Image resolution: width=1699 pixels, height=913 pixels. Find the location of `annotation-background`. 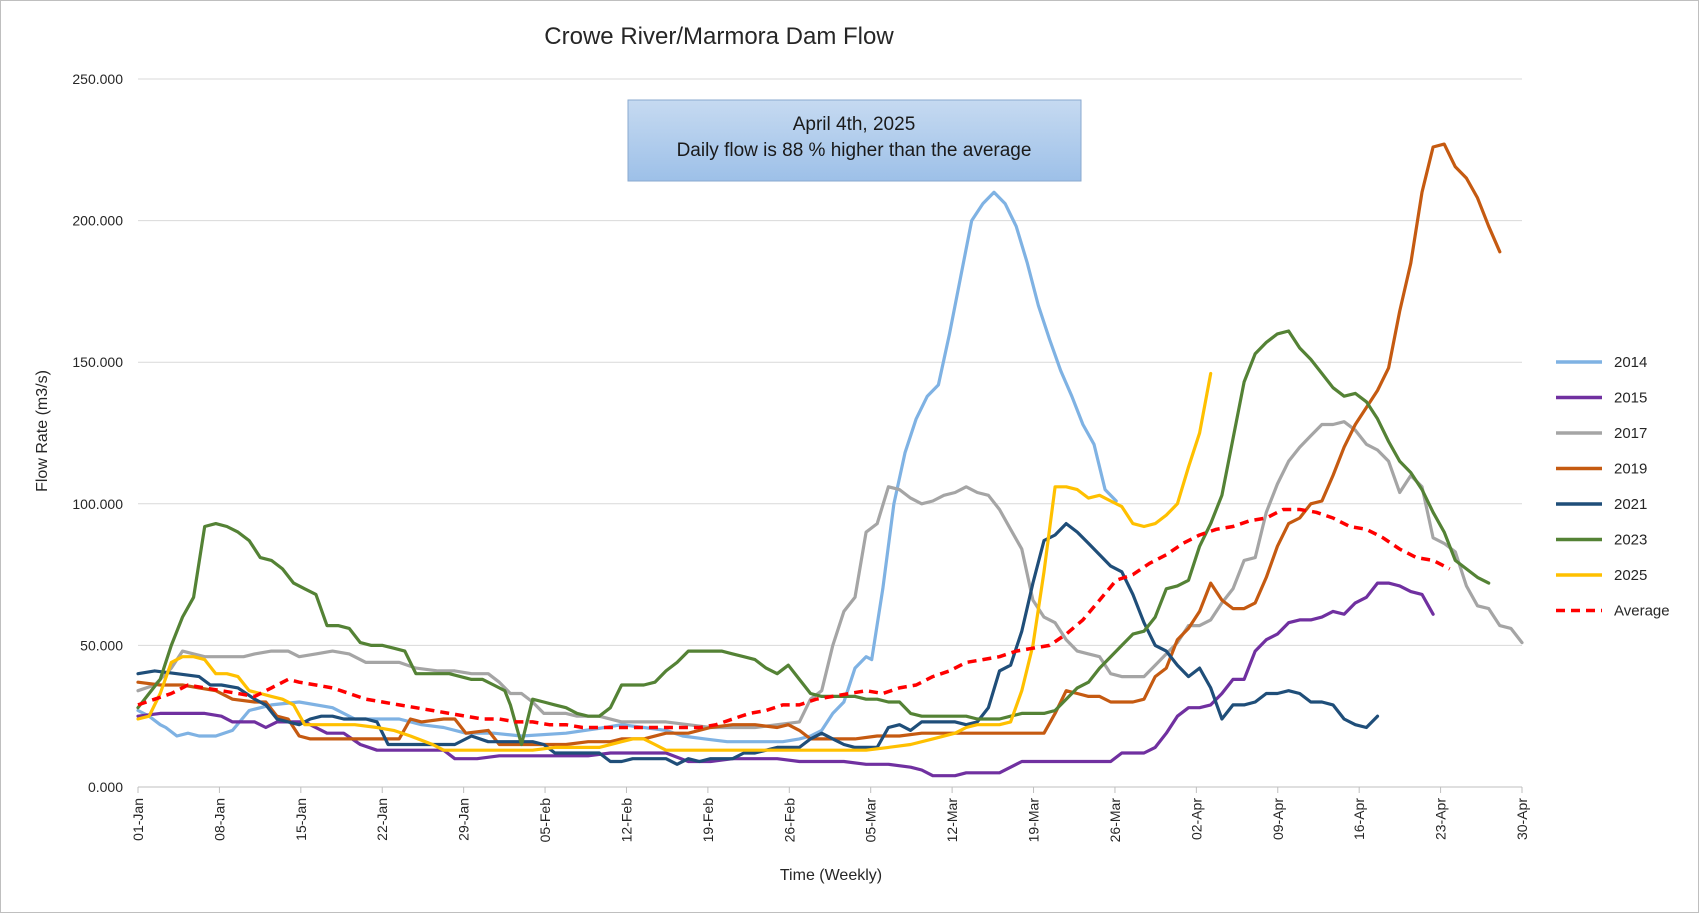

annotation-background is located at coordinates (854, 140).